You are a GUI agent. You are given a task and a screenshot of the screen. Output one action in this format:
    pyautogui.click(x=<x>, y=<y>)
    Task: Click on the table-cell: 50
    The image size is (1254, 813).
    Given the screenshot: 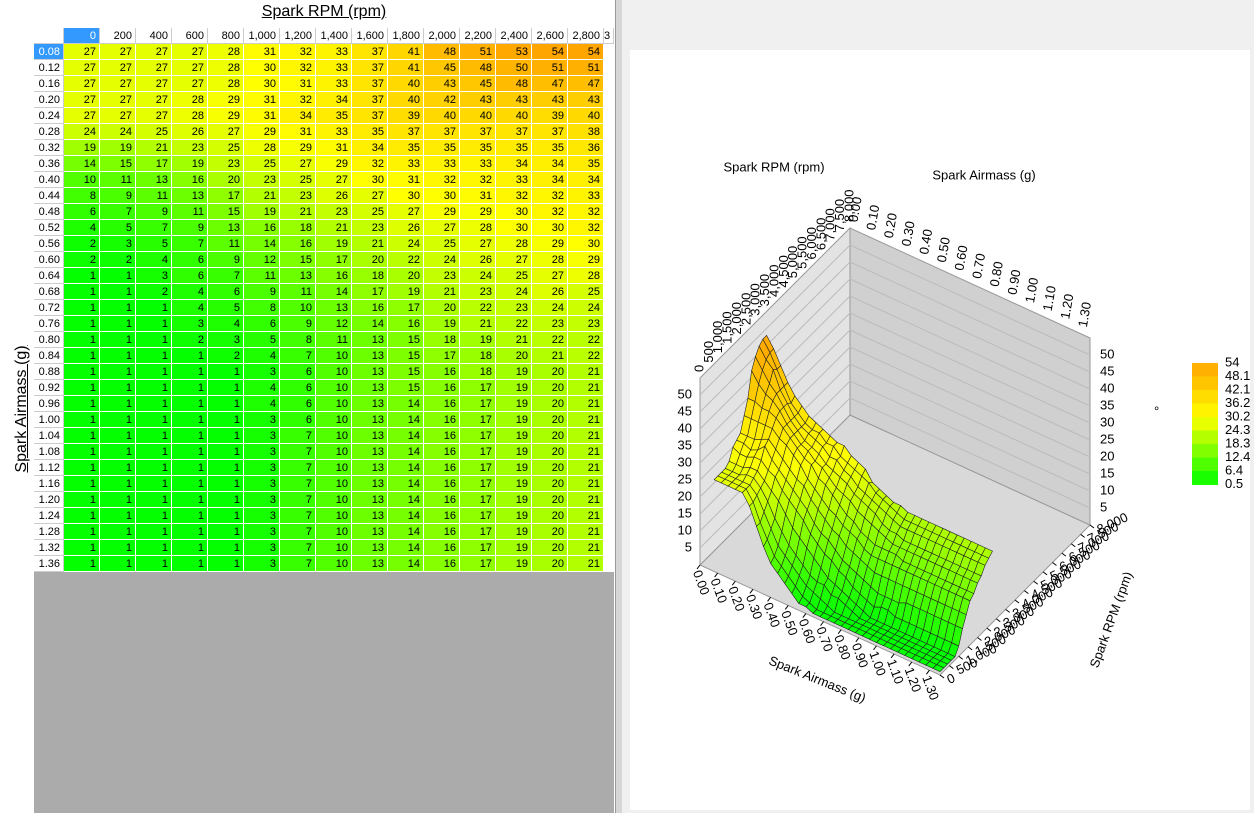 What is the action you would take?
    pyautogui.click(x=514, y=68)
    